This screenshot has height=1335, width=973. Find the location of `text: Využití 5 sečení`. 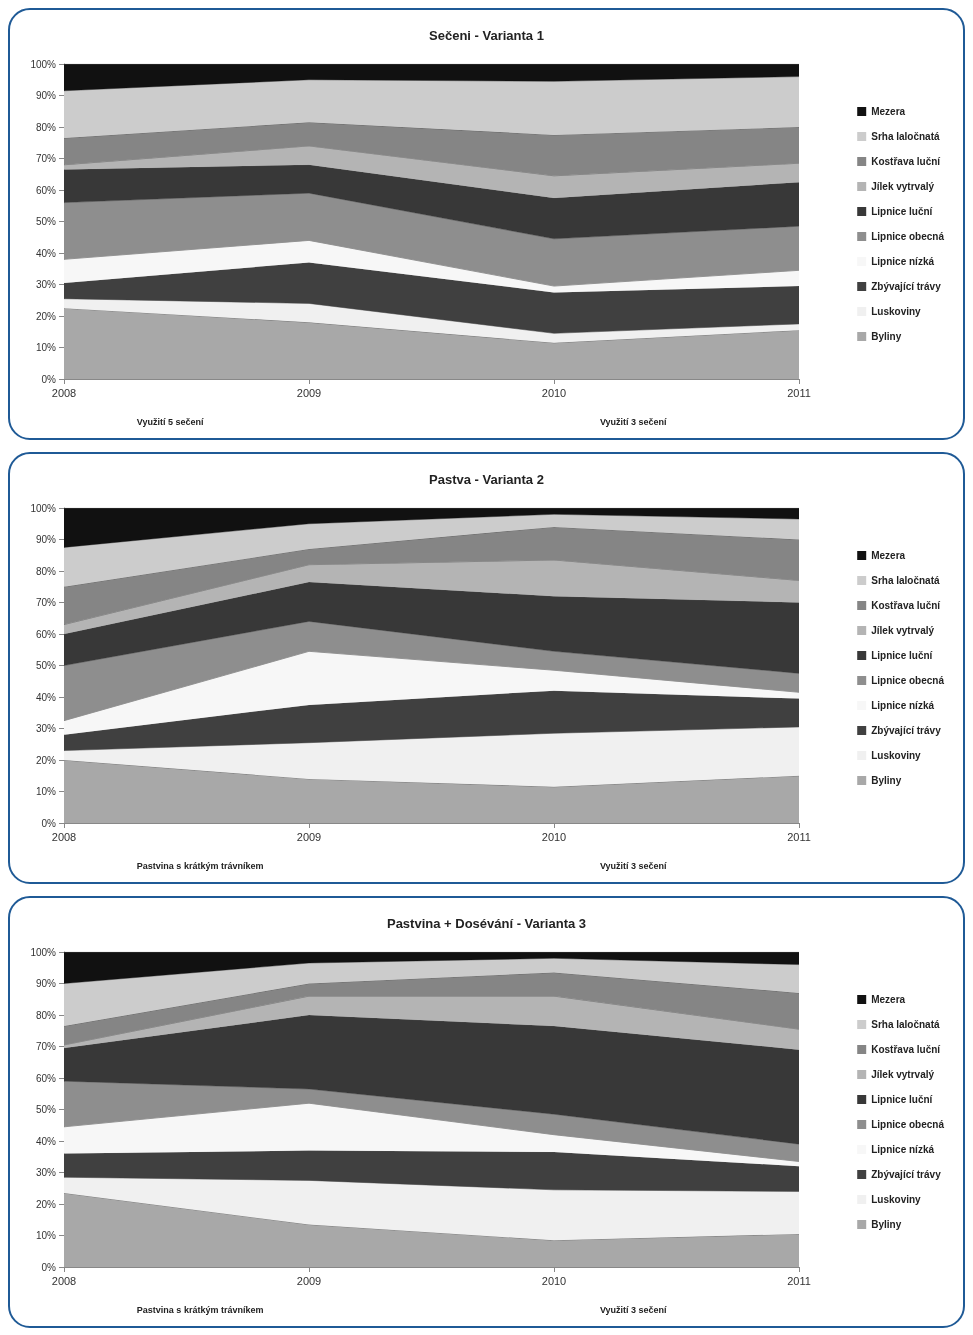

text: Využití 5 sečení is located at coordinates (170, 421).